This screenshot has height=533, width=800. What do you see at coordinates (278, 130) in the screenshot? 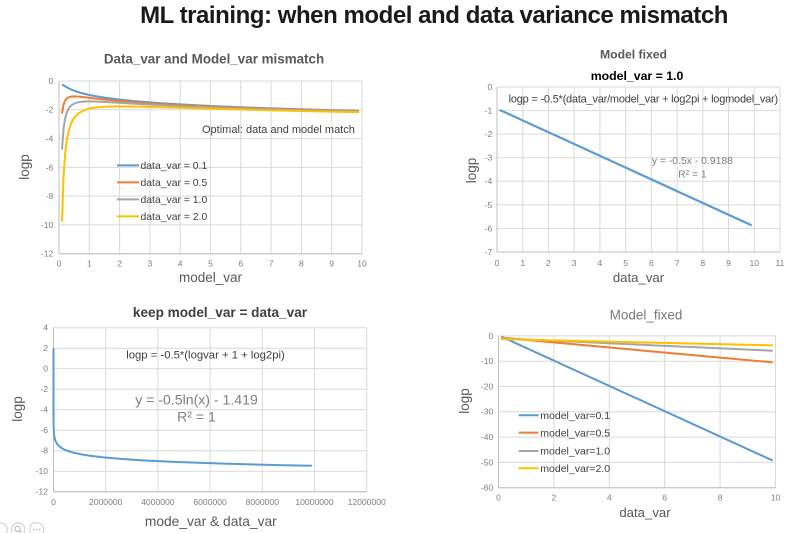
I see `svg-text: Optimal: data and model match` at bounding box center [278, 130].